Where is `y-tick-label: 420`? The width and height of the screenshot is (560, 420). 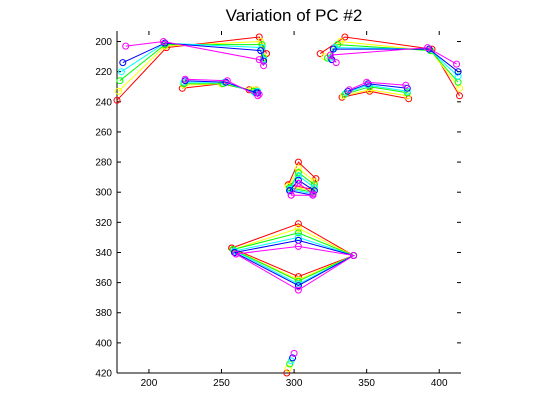 y-tick-label: 420 is located at coordinates (103, 374).